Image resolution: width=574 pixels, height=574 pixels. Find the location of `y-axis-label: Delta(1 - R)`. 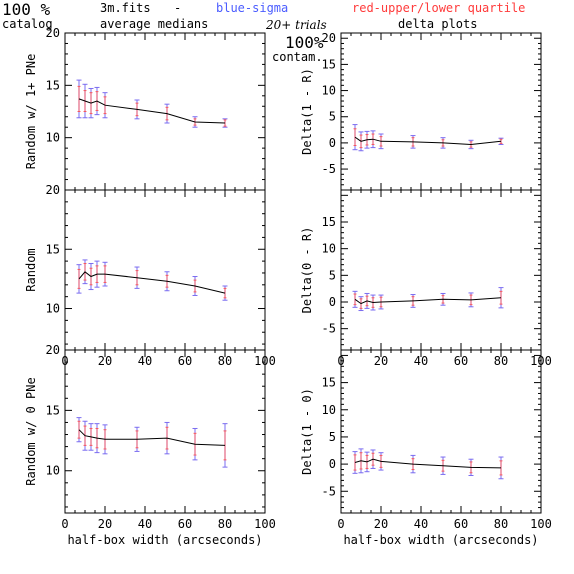

y-axis-label: Delta(1 - R) is located at coordinates (307, 111).